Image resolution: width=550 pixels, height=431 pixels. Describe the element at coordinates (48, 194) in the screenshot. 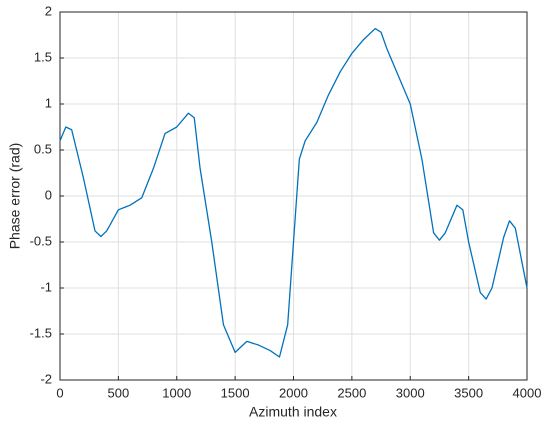

I see `y-tick-label: 0` at that location.